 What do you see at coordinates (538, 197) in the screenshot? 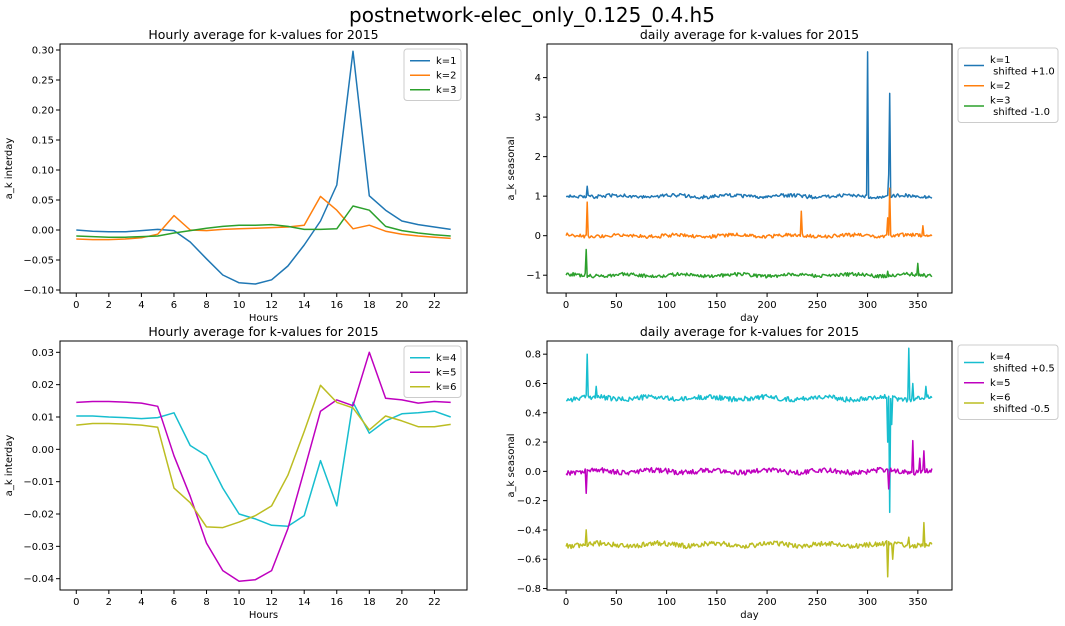
I see `y-tick-label: 1` at bounding box center [538, 197].